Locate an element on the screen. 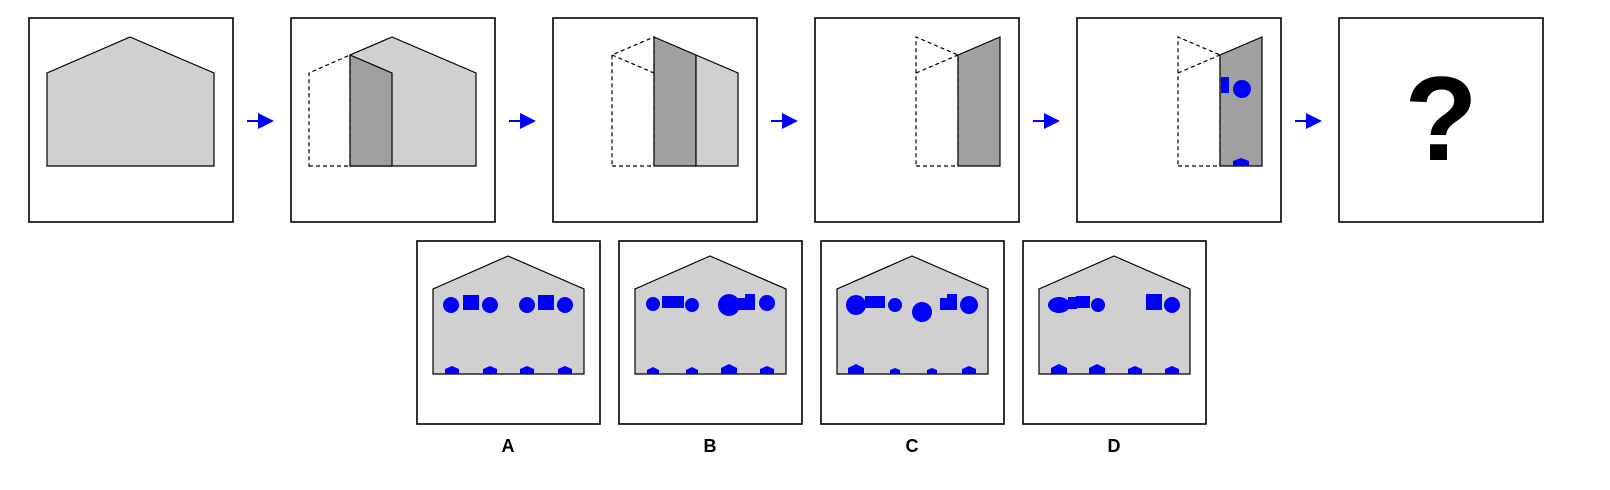  house-remaining-part is located at coordinates (717, 110).